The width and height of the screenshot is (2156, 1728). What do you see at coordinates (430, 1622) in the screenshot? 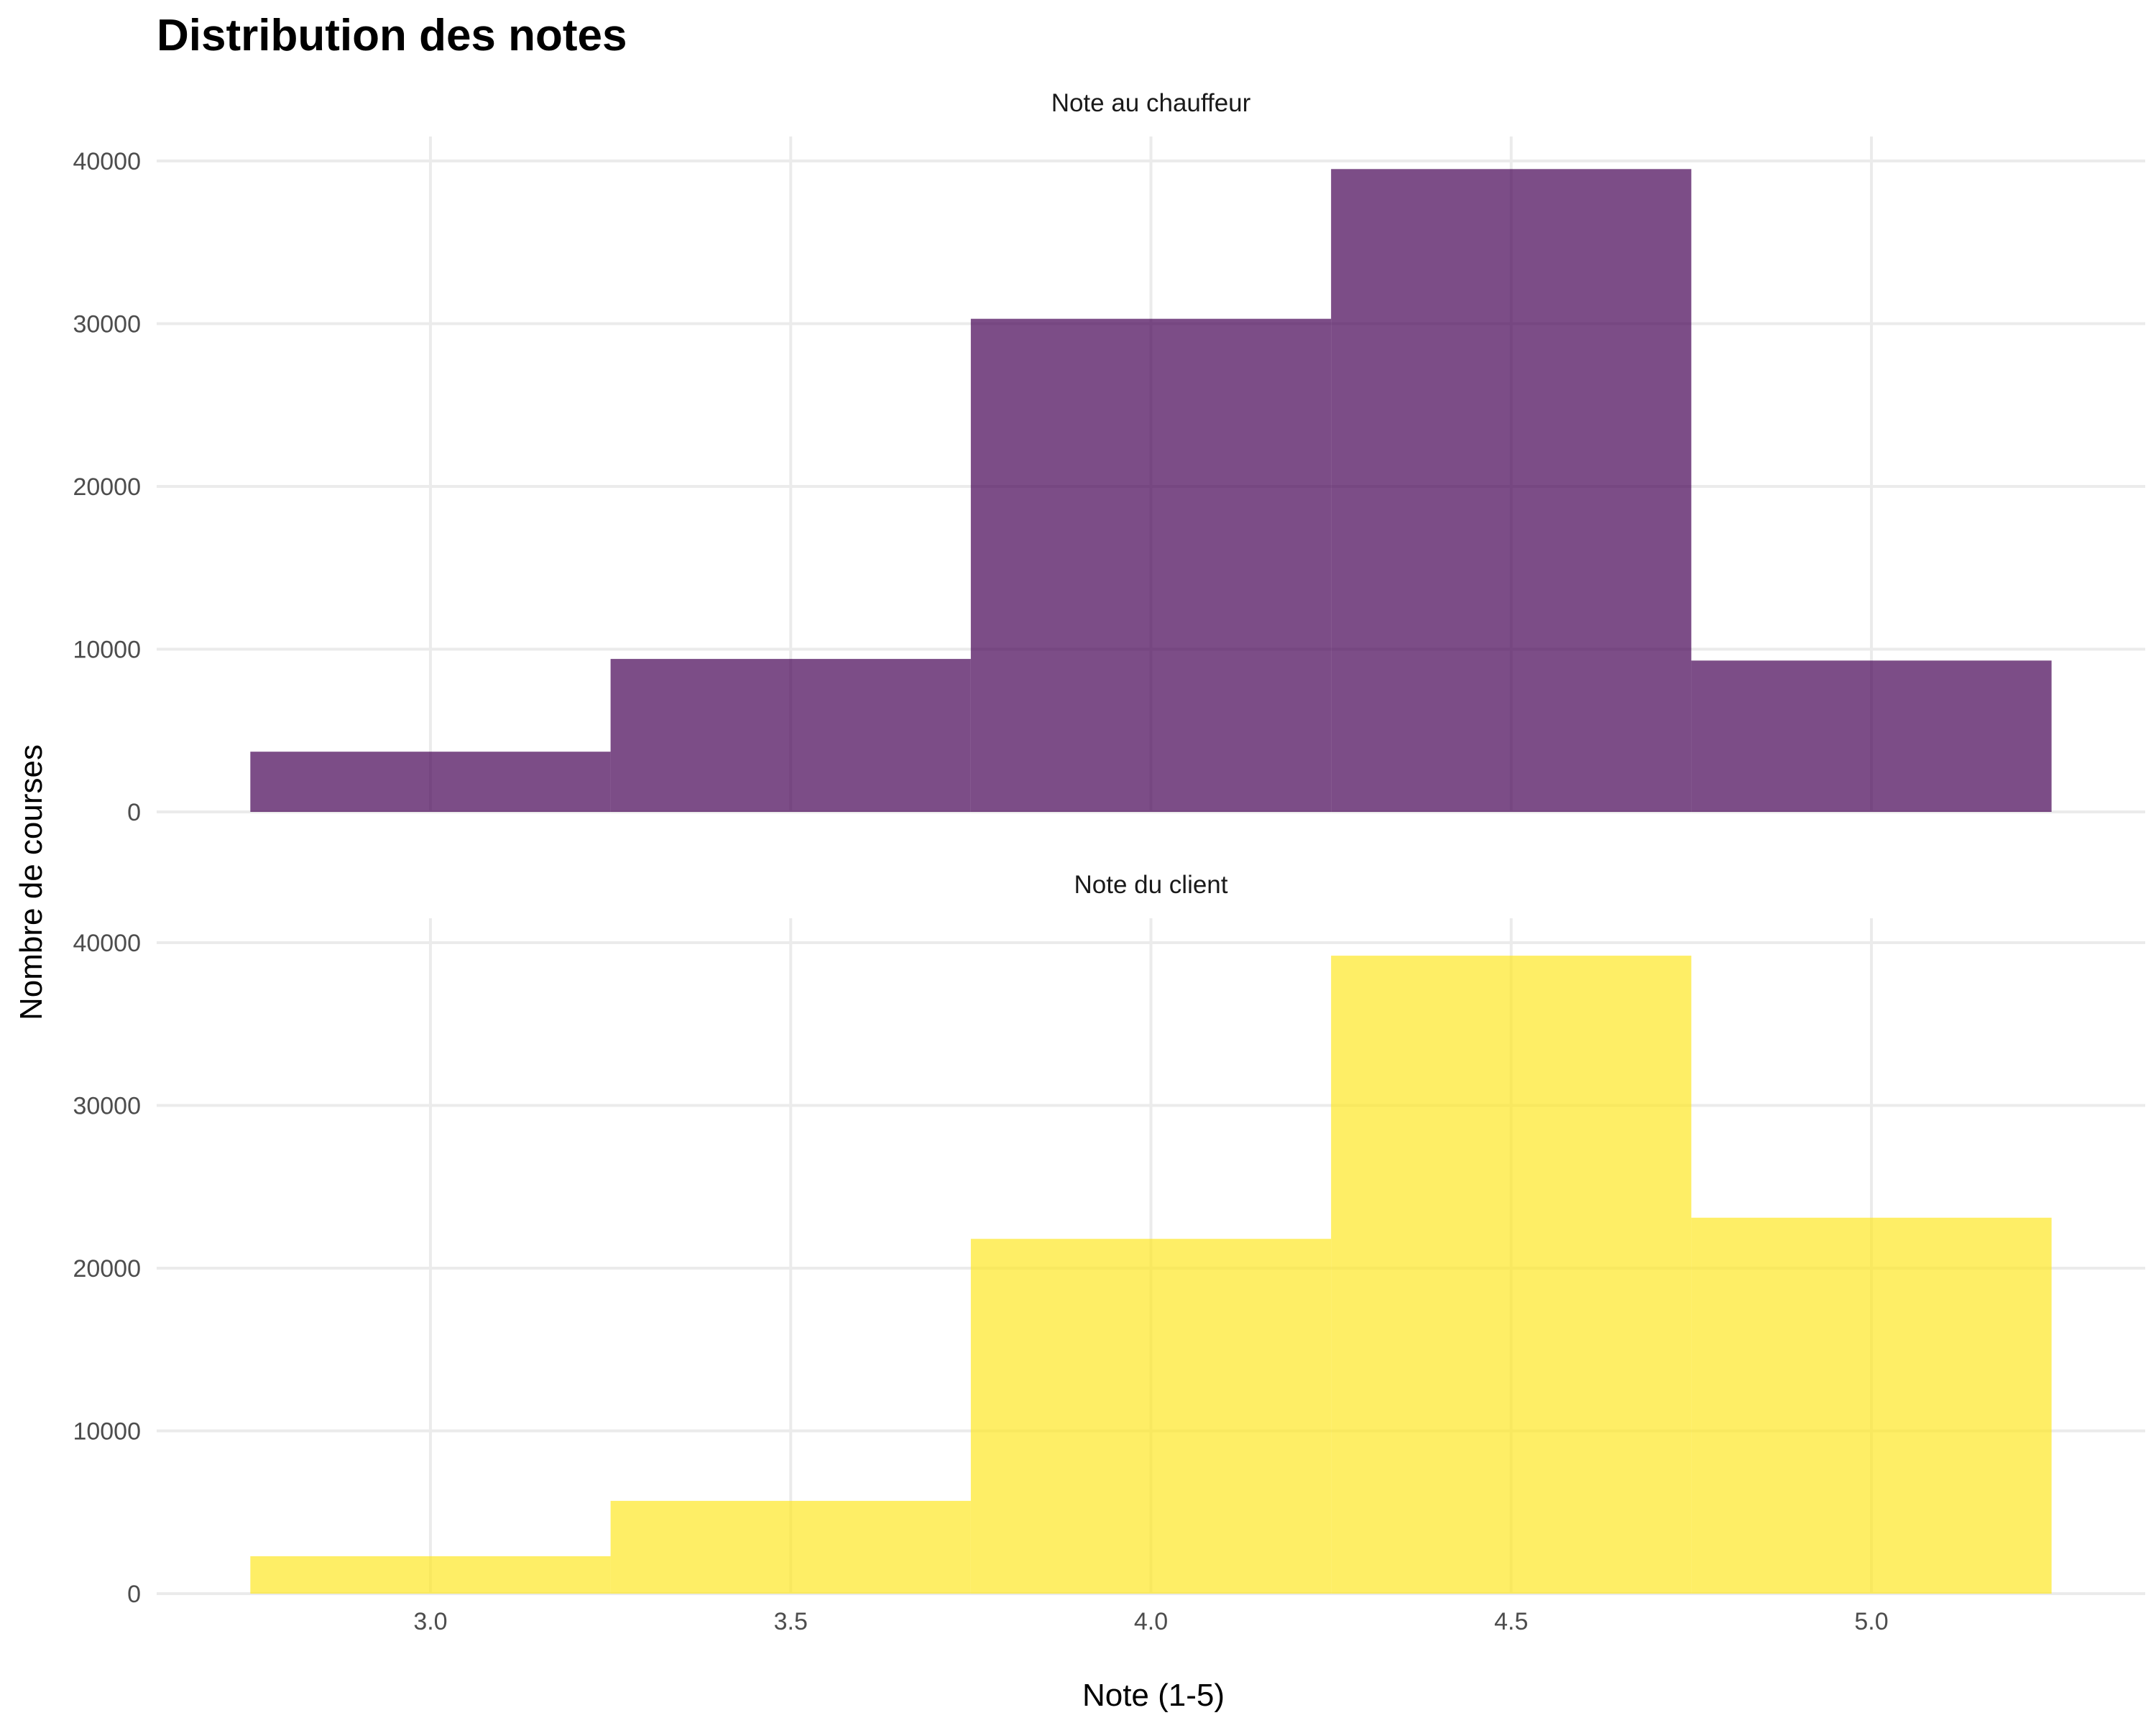
I see `x-tick-label: 3.0` at bounding box center [430, 1622].